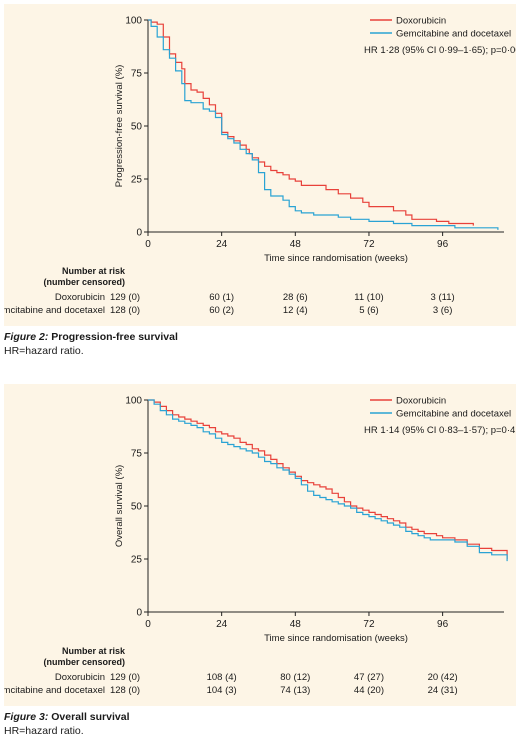 The width and height of the screenshot is (531, 742). Describe the element at coordinates (369, 690) in the screenshot. I see `risk-table-cell: 44 (20)` at that location.